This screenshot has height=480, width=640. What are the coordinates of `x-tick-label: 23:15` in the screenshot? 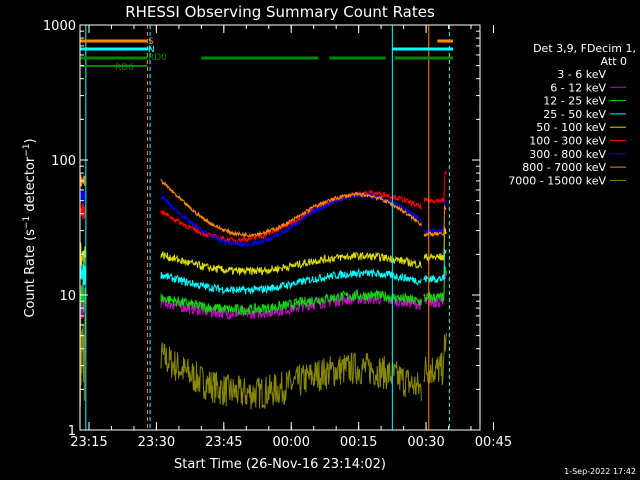 It's located at (88, 442).